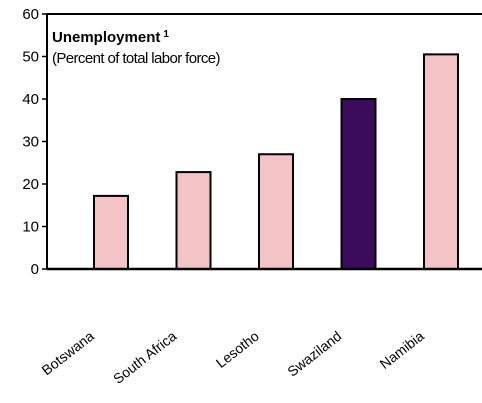 The image size is (482, 403). Describe the element at coordinates (30, 57) in the screenshot. I see `y-tick-label: 50` at that location.